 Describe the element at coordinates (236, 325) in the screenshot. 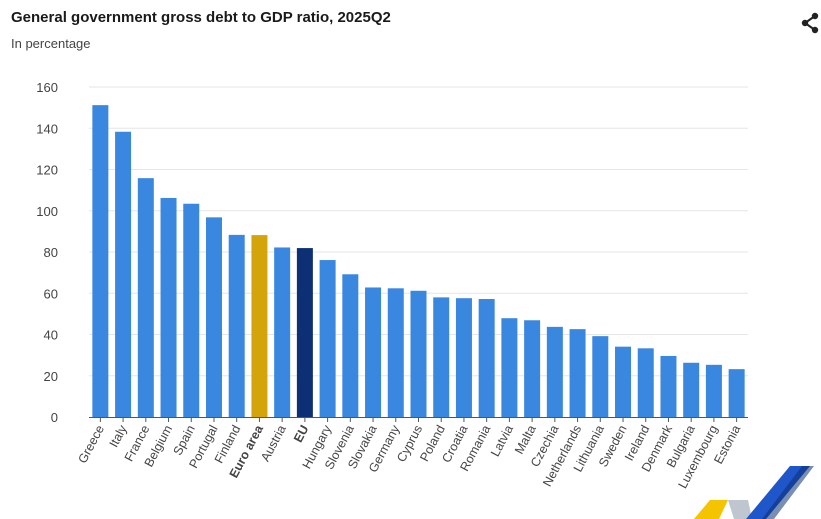

I see `bar-finland` at that location.